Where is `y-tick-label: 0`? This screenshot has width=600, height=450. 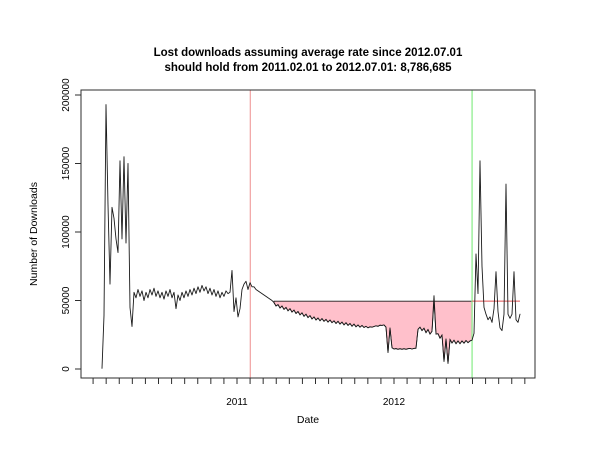 y-tick-label: 0 is located at coordinates (66, 369).